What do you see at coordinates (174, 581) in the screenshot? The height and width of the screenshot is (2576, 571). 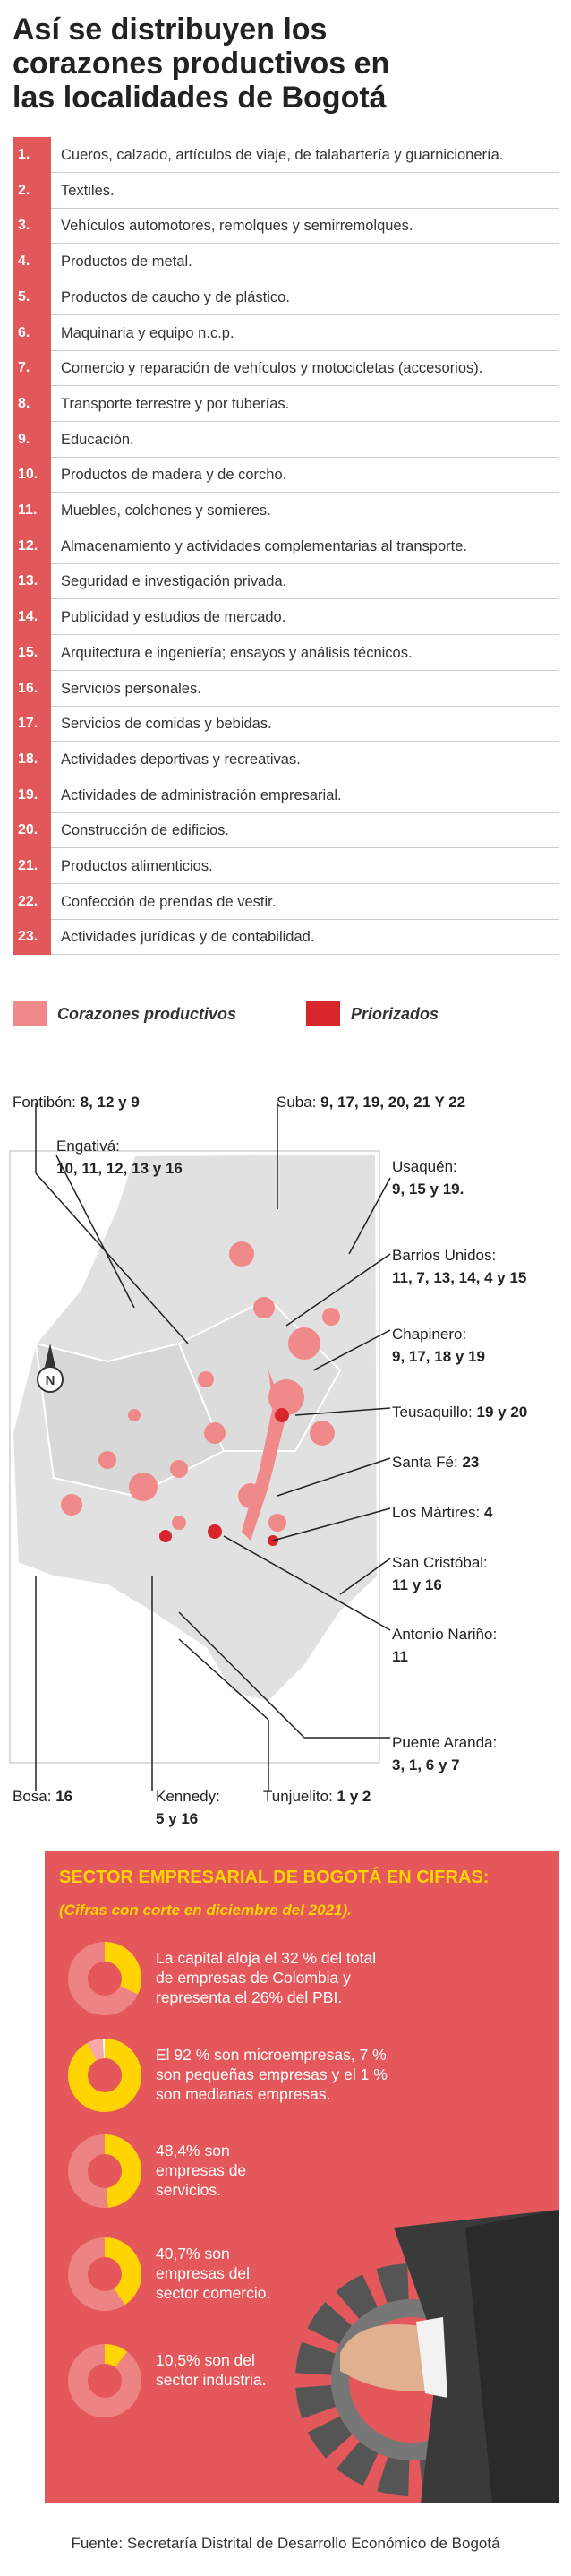 I see `sector-label: Seguridad e investigación privada.` at bounding box center [174, 581].